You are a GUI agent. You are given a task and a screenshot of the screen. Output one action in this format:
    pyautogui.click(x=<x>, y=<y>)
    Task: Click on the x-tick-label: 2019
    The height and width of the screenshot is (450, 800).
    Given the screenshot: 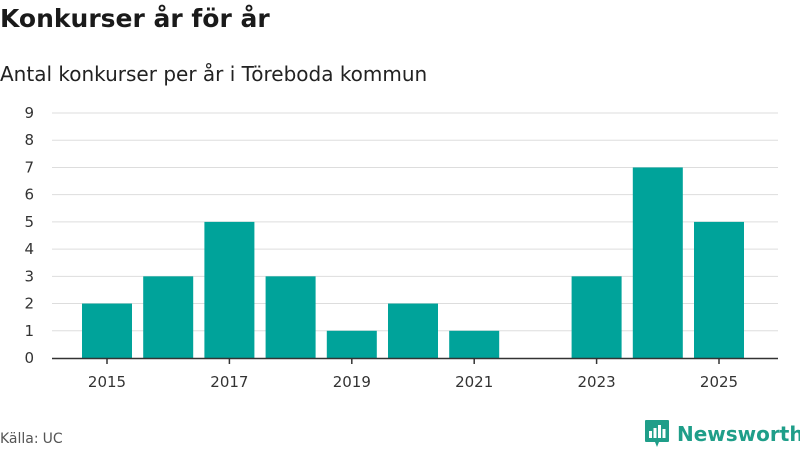 What is the action you would take?
    pyautogui.click(x=352, y=382)
    